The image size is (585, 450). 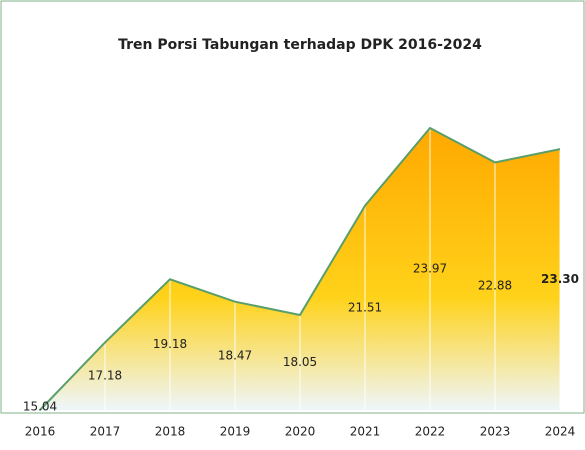 What do you see at coordinates (105, 376) in the screenshot?
I see `data-label: 17.18` at bounding box center [105, 376].